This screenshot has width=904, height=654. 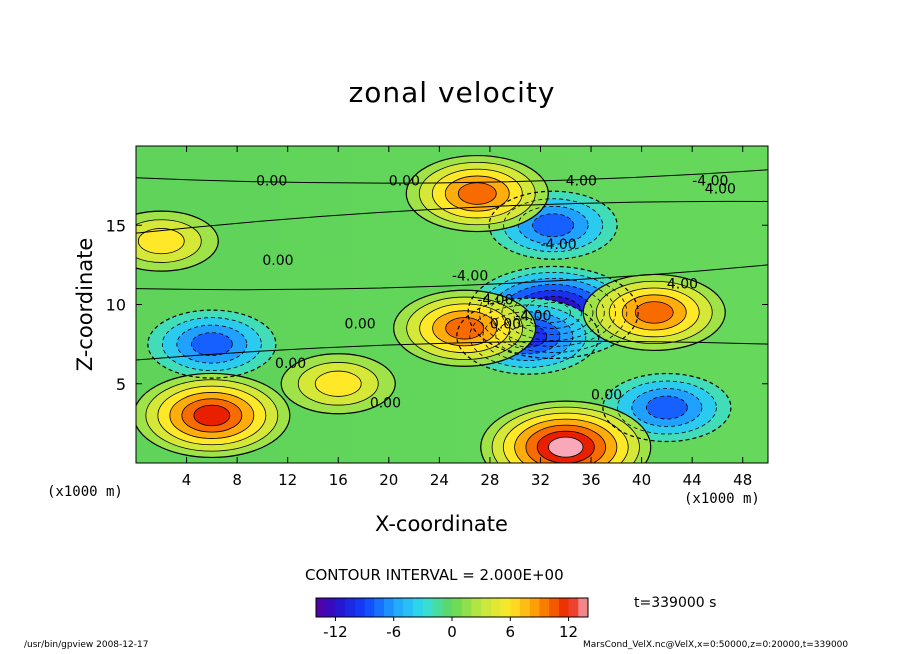 What do you see at coordinates (641, 480) in the screenshot?
I see `x-tick-label: 40` at bounding box center [641, 480].